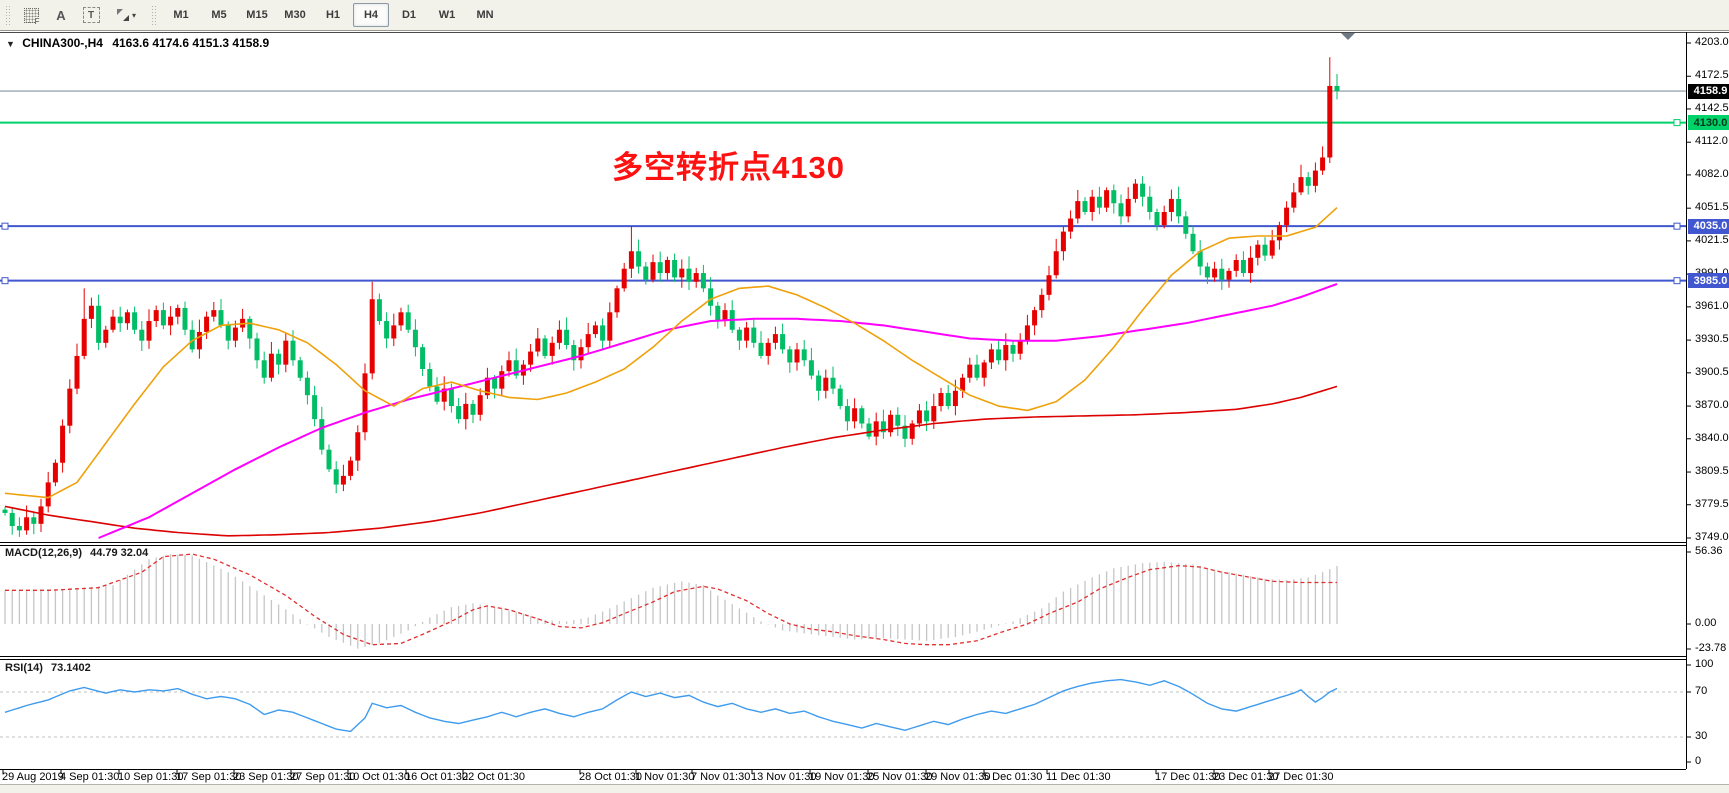 The width and height of the screenshot is (1729, 793). What do you see at coordinates (1712, 471) in the screenshot?
I see `price-tick-label: 3809.5` at bounding box center [1712, 471].